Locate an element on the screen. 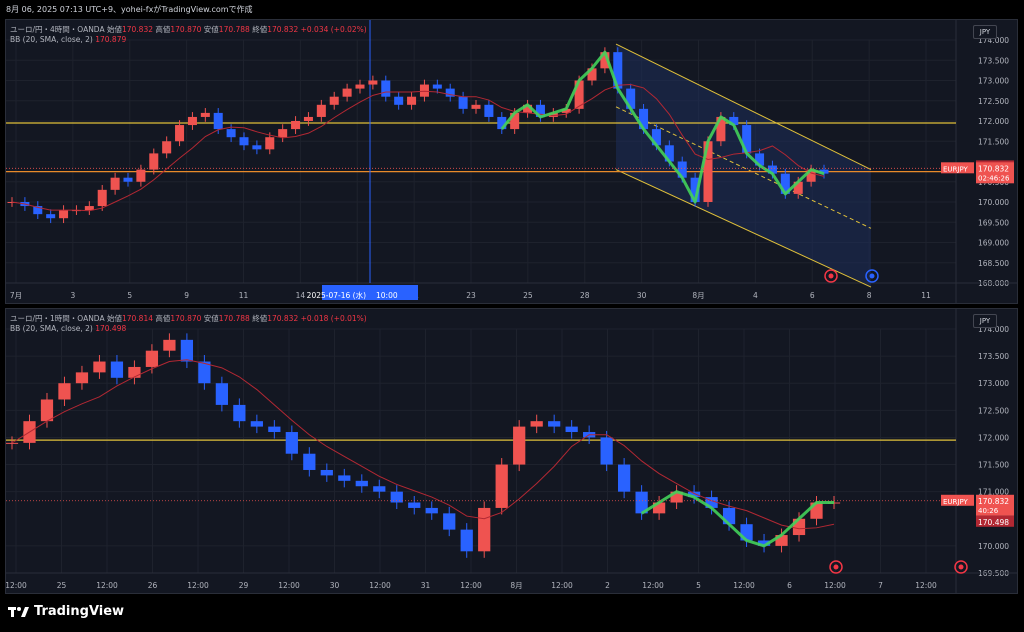  price-tick: 173.500 is located at coordinates (993, 60).